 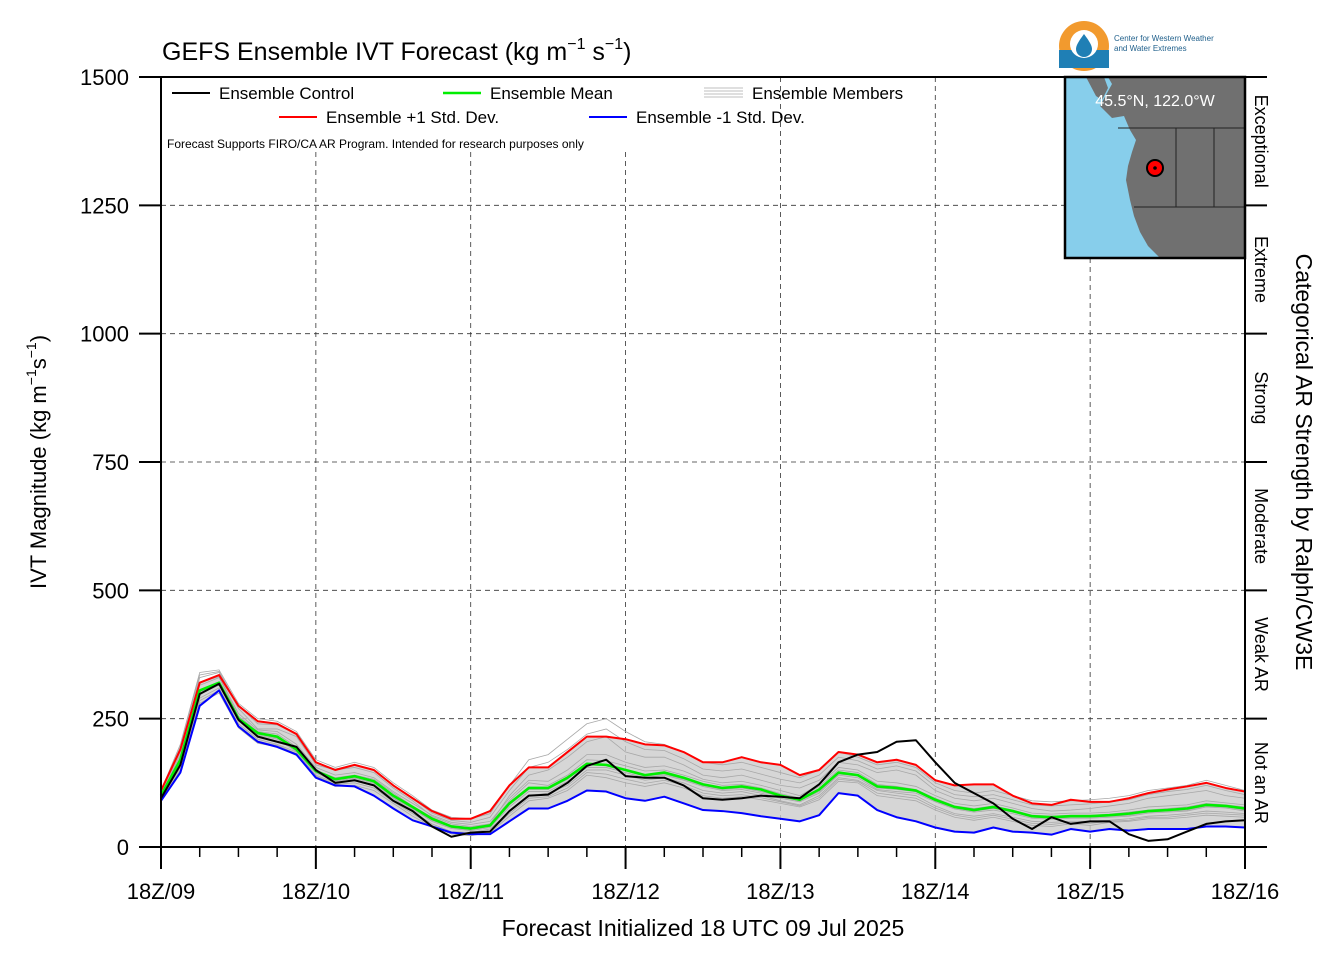 What do you see at coordinates (110, 462) in the screenshot?
I see `y-tick-label: 750` at bounding box center [110, 462].